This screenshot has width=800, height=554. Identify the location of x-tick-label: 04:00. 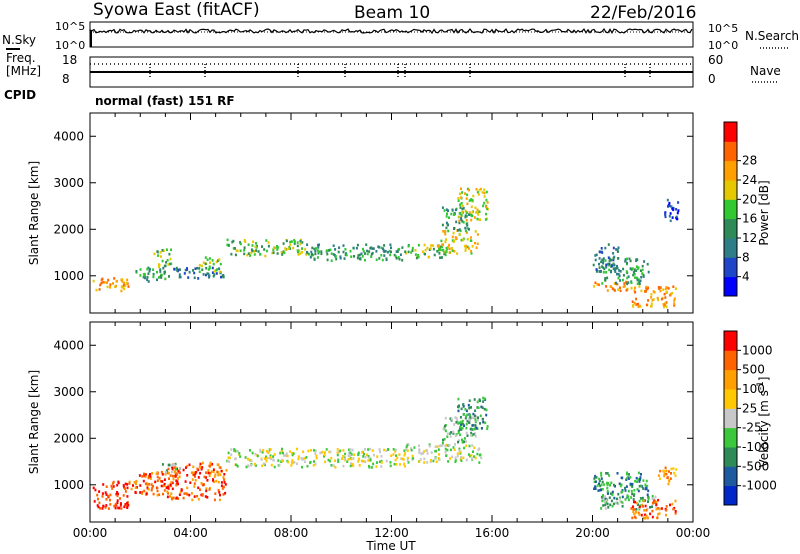
(190, 533).